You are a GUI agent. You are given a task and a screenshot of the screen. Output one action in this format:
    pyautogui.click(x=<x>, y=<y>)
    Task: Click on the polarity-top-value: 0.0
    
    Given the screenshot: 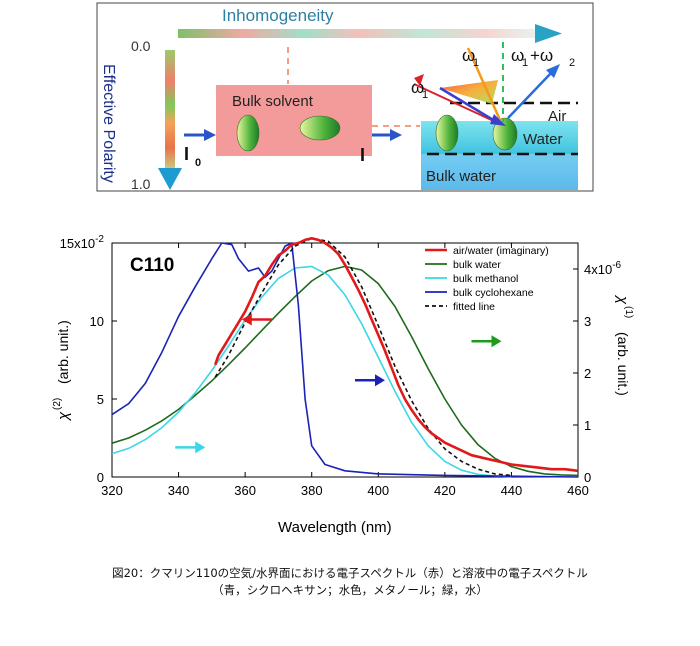 What is the action you would take?
    pyautogui.click(x=141, y=46)
    